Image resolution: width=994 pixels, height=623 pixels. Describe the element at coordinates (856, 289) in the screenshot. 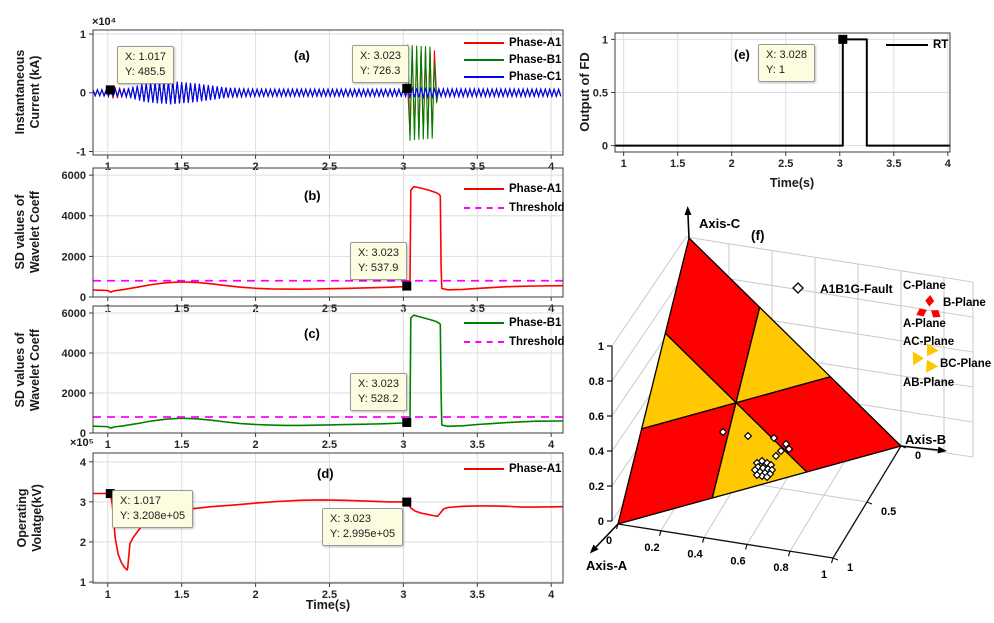

I see `fault-legend-label: A1B1G-Fault` at that location.